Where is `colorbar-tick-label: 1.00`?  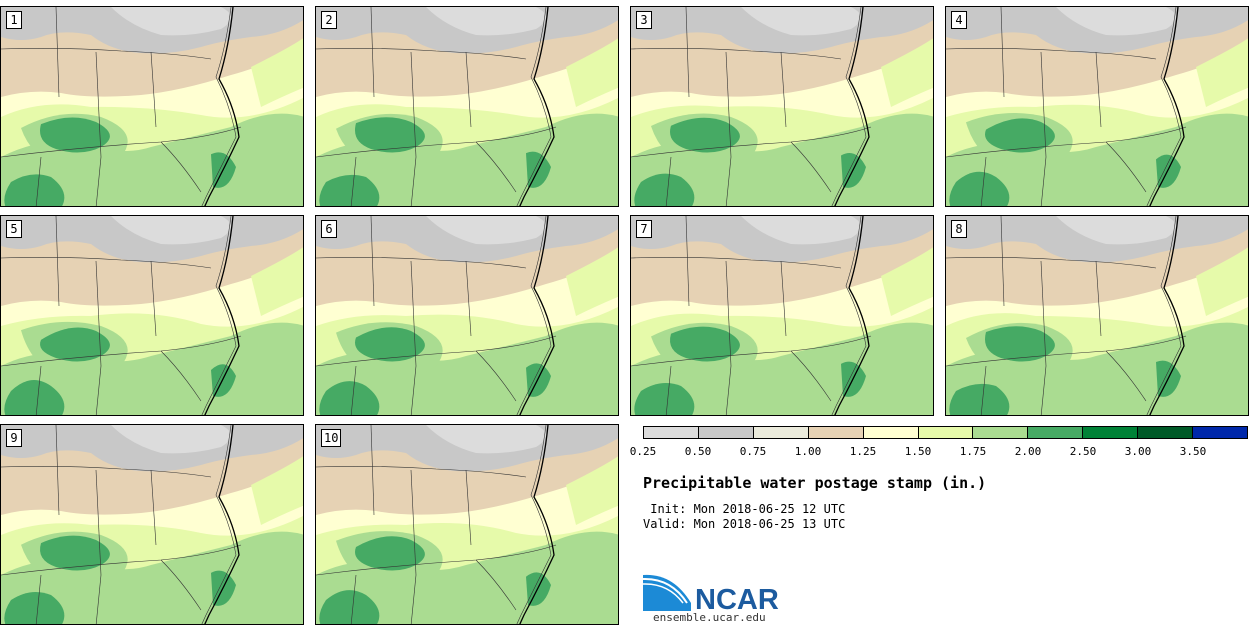 colorbar-tick-label: 1.00 is located at coordinates (808, 451).